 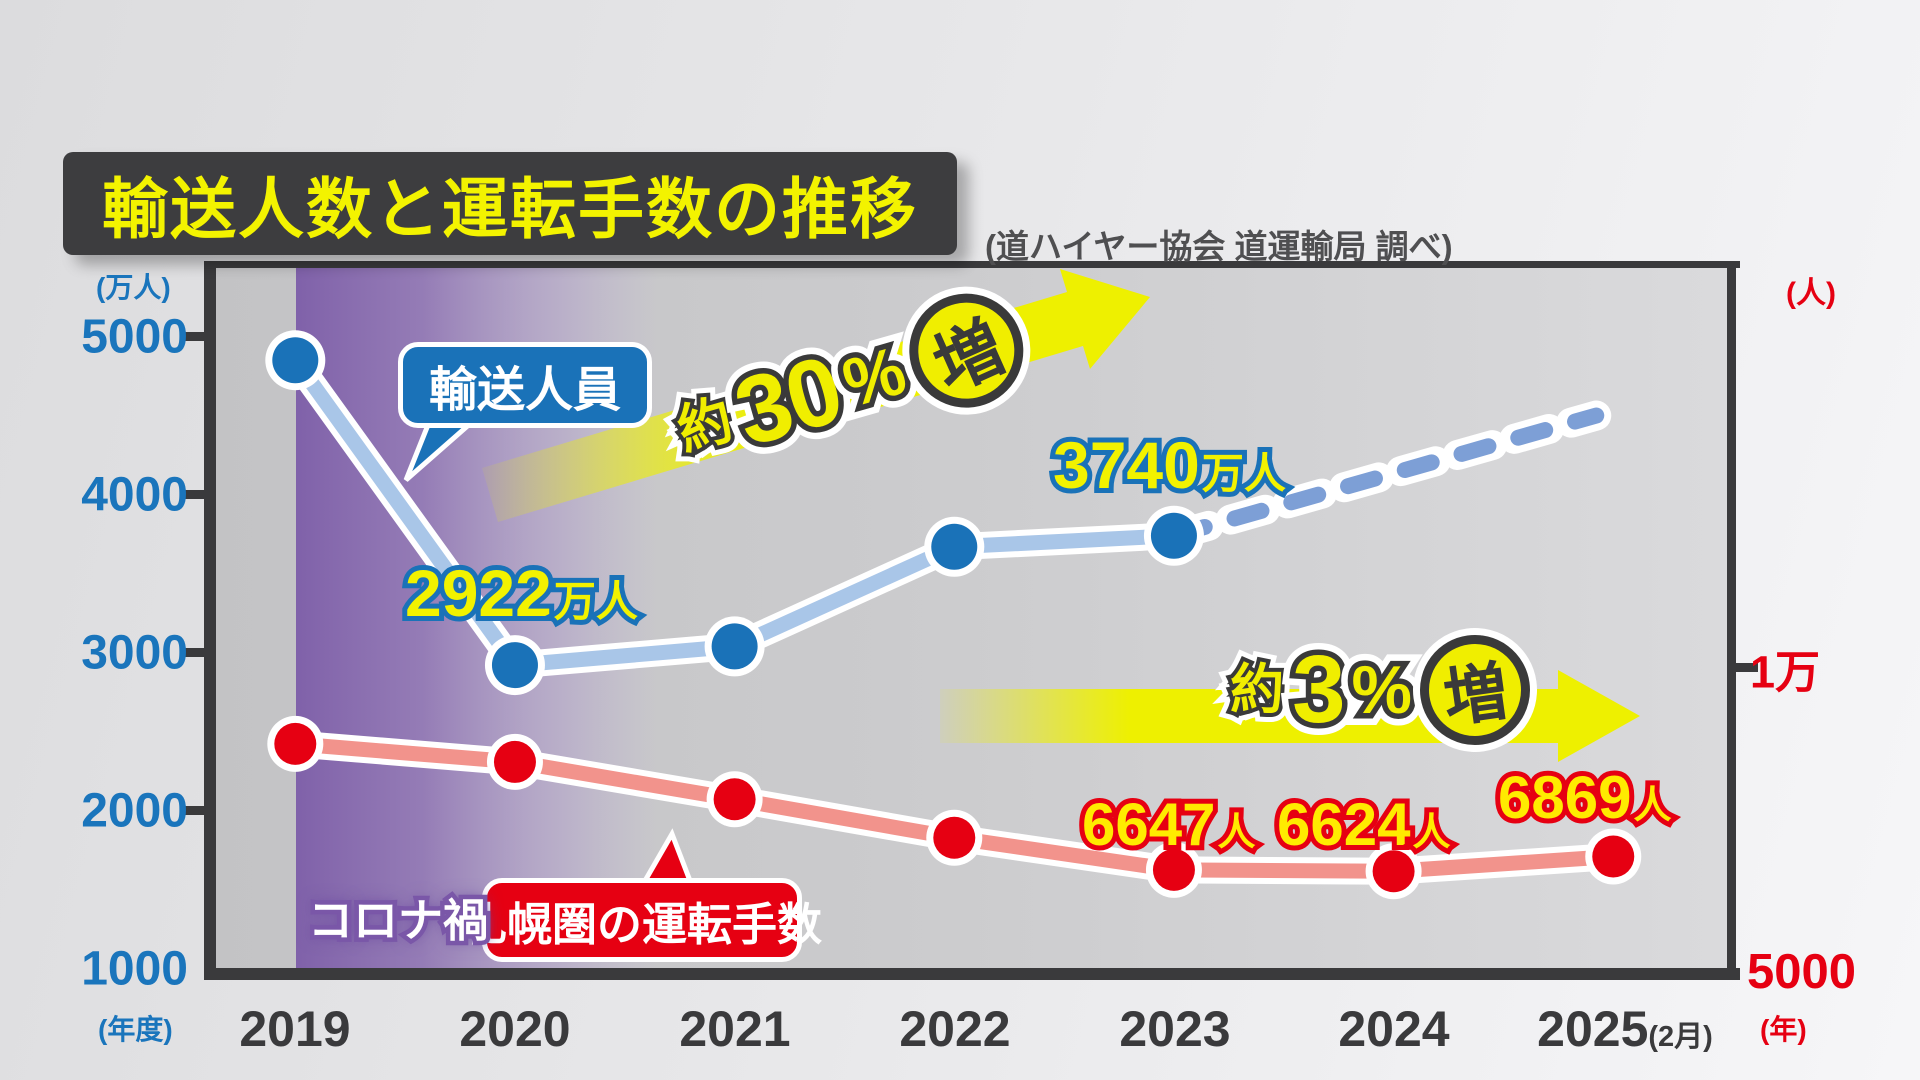 What do you see at coordinates (134, 811) in the screenshot?
I see `left-tick-label-2000: 2000` at bounding box center [134, 811].